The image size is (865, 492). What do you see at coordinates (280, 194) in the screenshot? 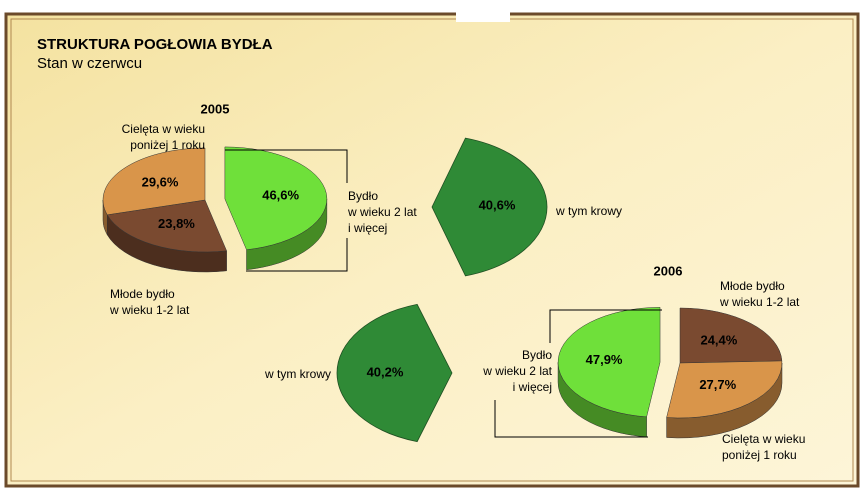
I see `value-label: 46,6%` at bounding box center [280, 194].